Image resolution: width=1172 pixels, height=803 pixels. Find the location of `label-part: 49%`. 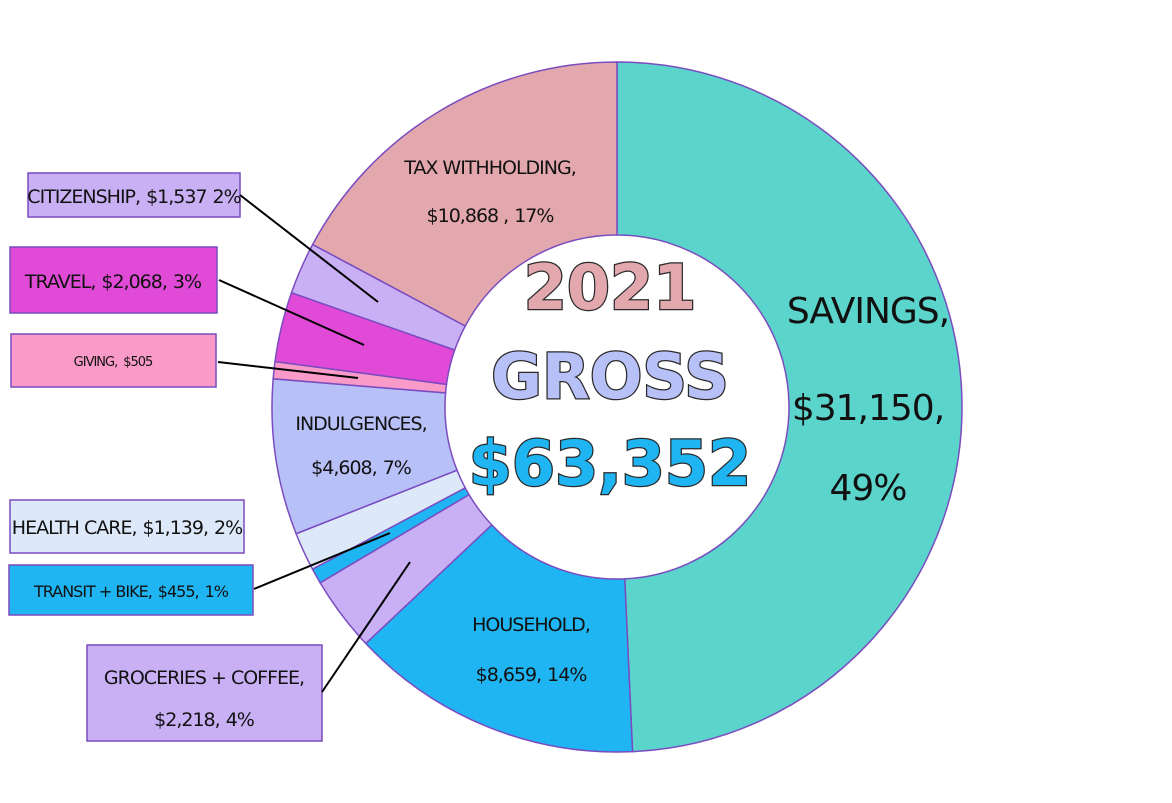

label-part: 49% is located at coordinates (867, 488).